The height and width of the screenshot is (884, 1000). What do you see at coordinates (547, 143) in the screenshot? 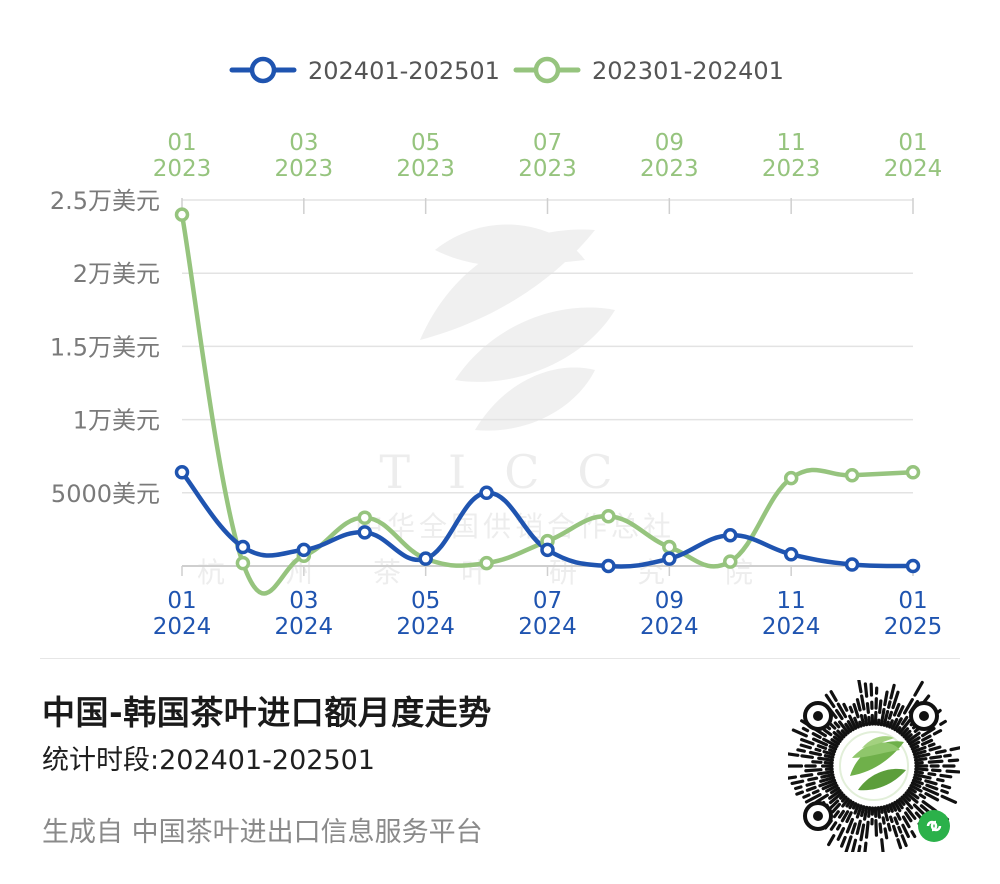
I see `top-tick-month: 07` at bounding box center [547, 143].